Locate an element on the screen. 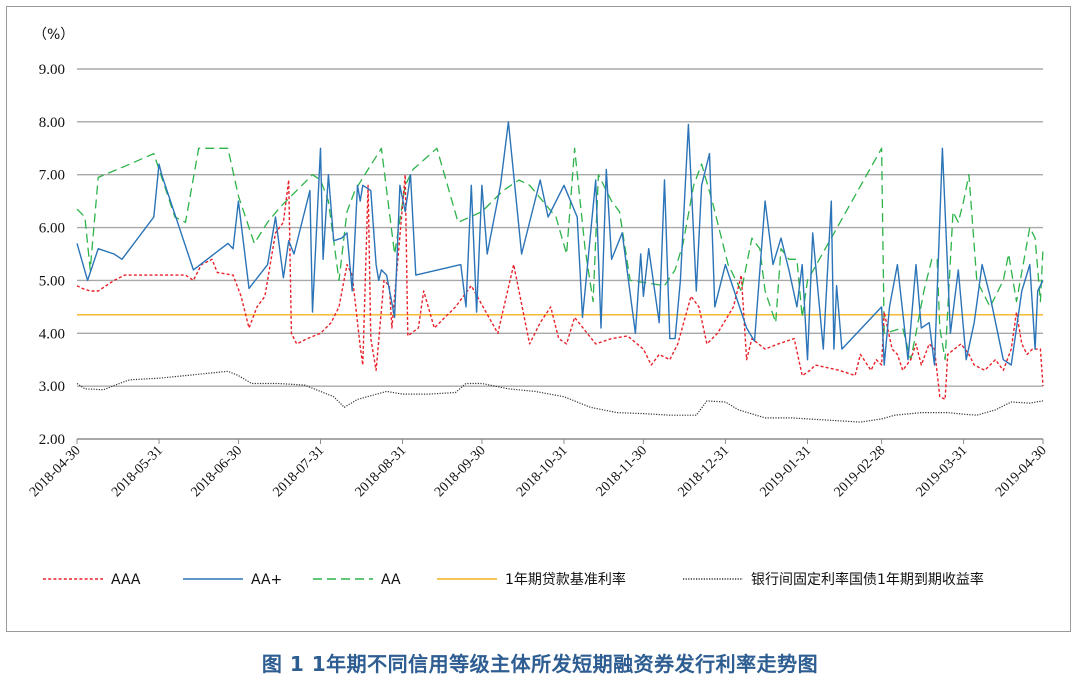 This screenshot has height=684, width=1080. x-tick-label: 2018-09-30 is located at coordinates (460, 471).